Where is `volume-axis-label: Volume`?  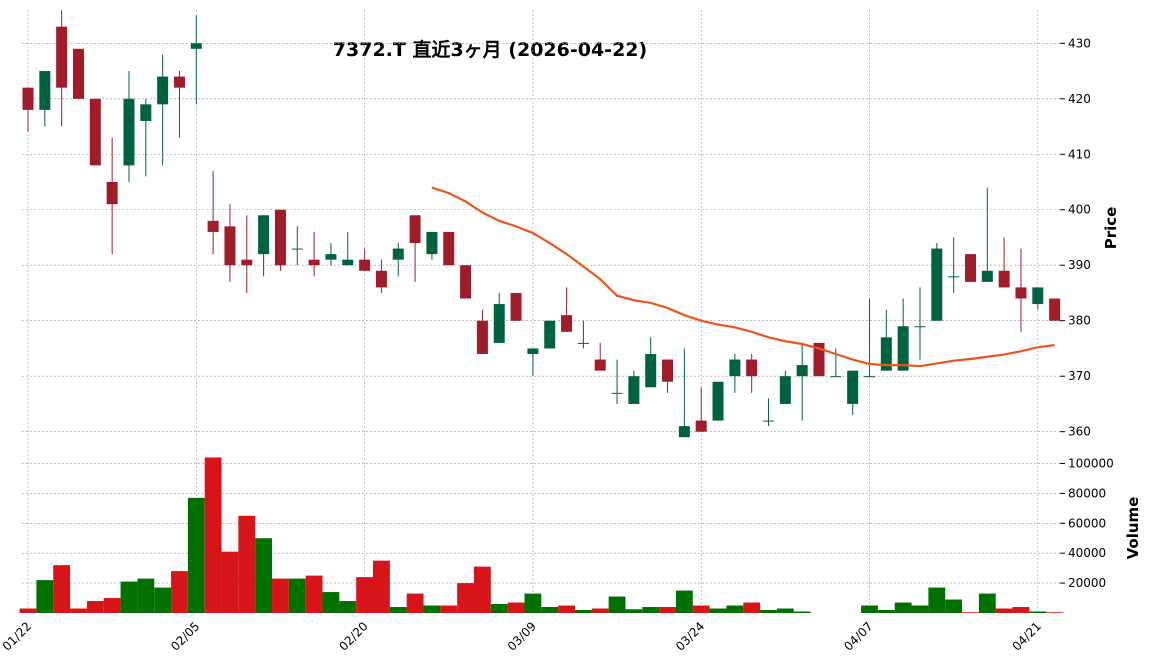
volume-axis-label: Volume is located at coordinates (1133, 528).